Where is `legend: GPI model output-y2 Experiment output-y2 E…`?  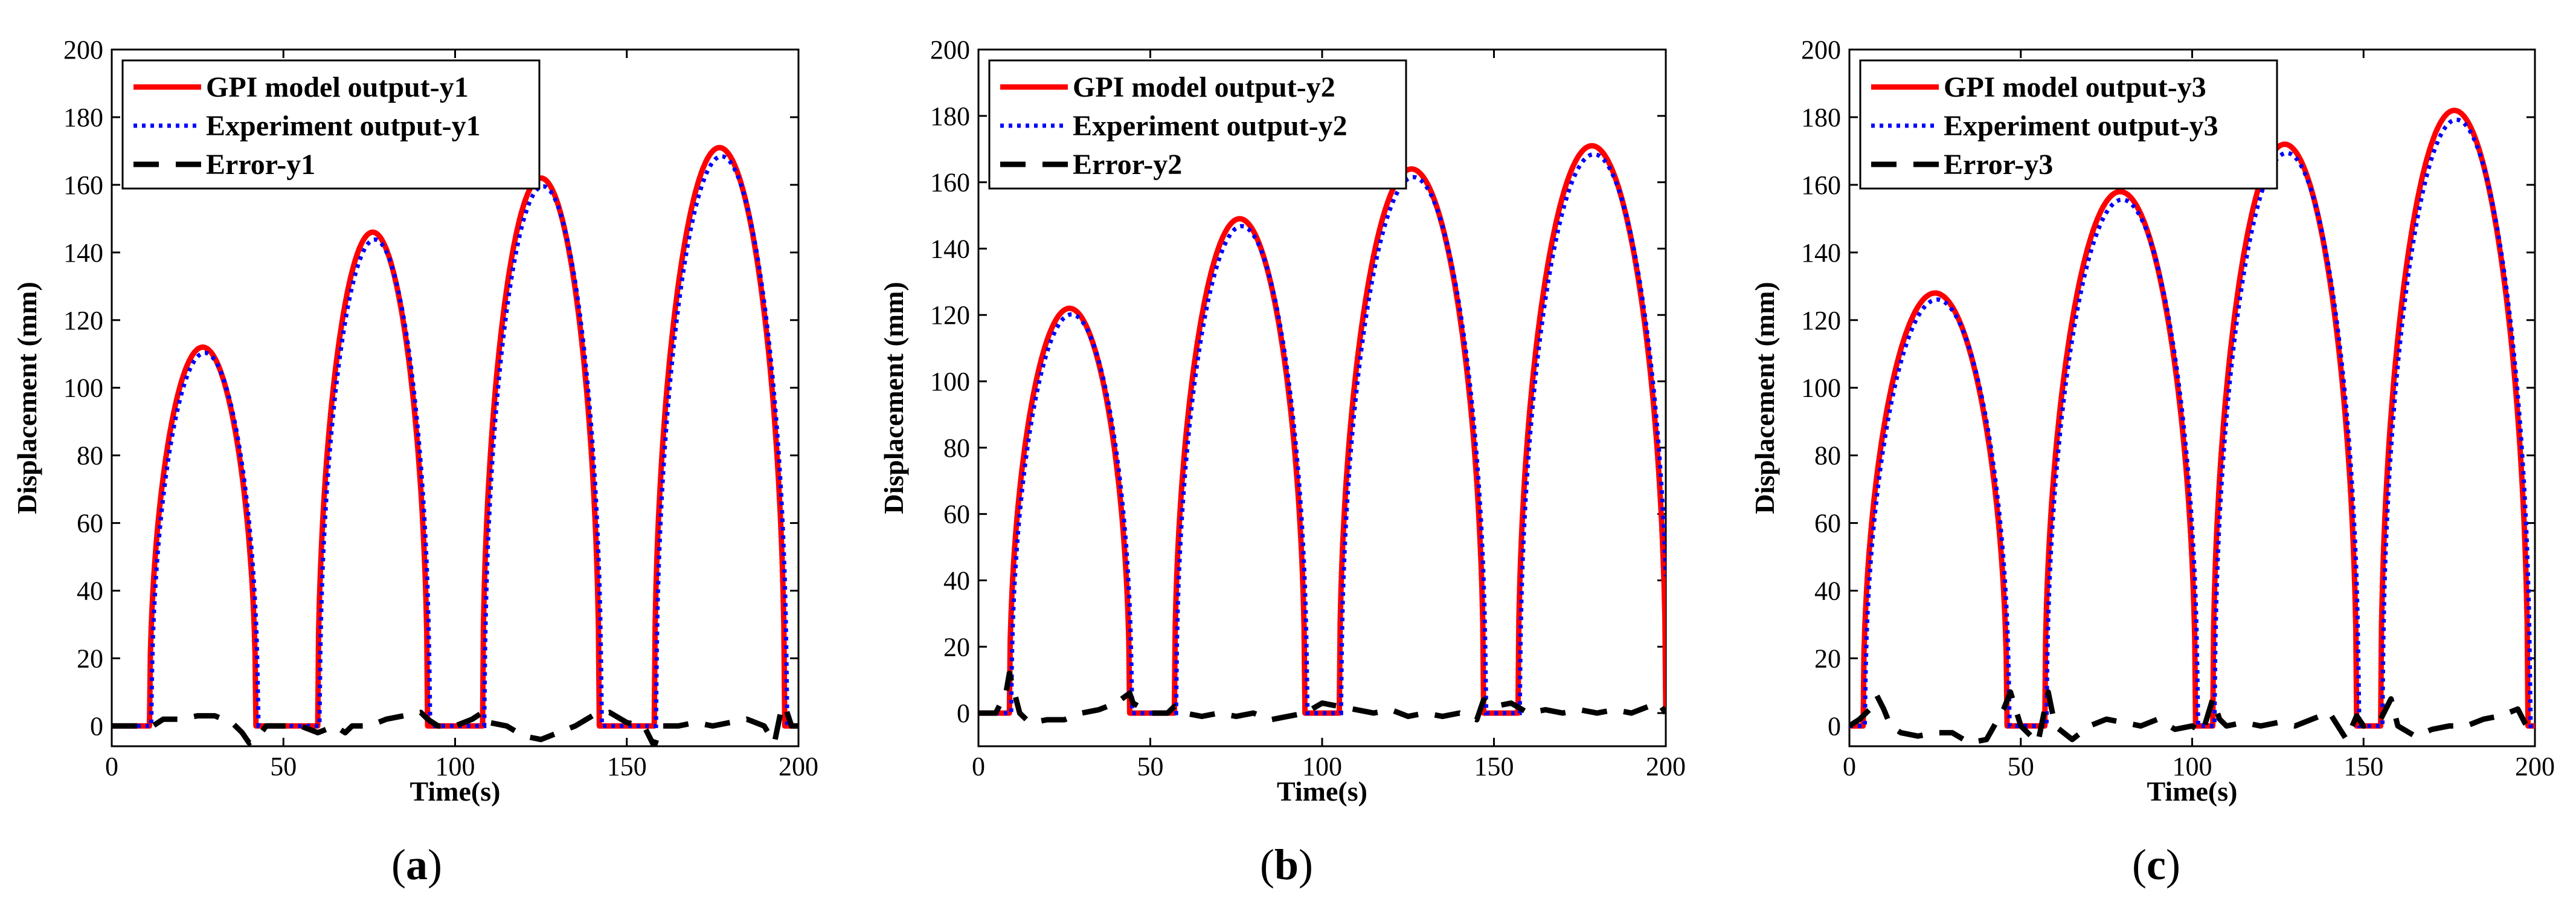 legend: GPI model output-y2 Experiment output-y2 E… is located at coordinates (1197, 124).